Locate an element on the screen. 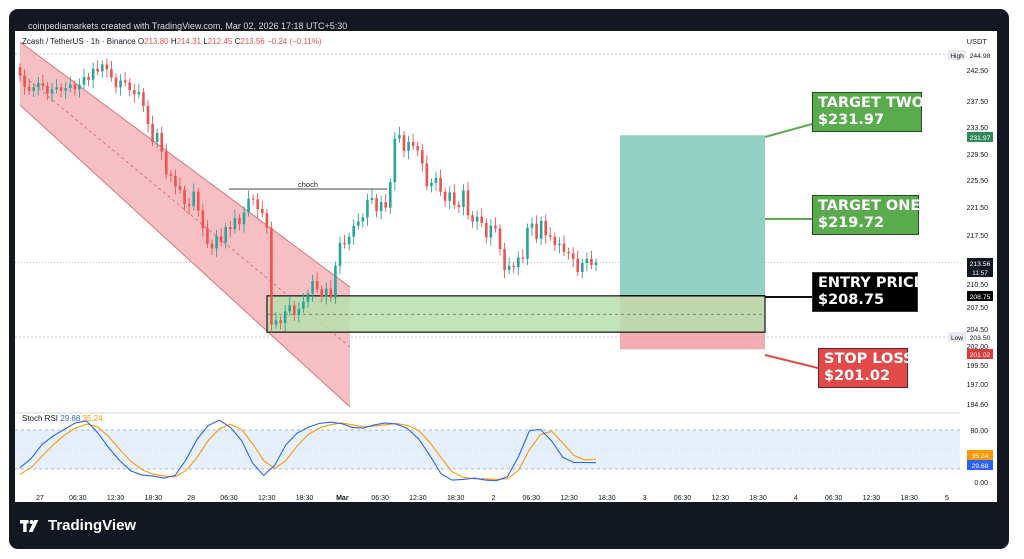 The width and height of the screenshot is (1024, 559). legend-part: Zcash / TetherUS · 1h · Binance is located at coordinates (80, 41).